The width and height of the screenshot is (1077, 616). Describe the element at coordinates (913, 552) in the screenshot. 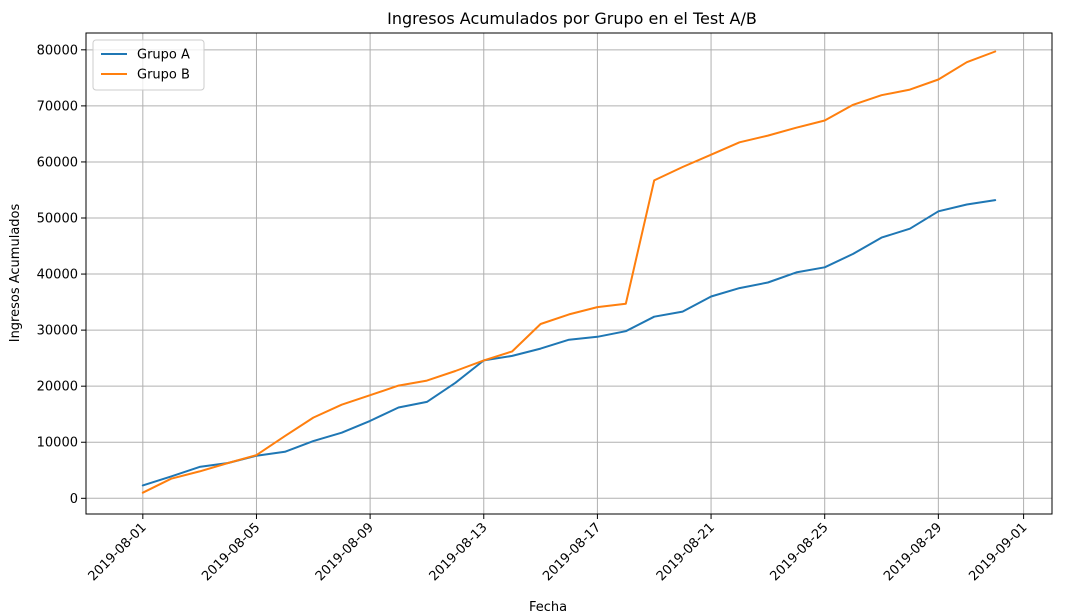

I see `x-tick-label: 2019-08-29` at that location.